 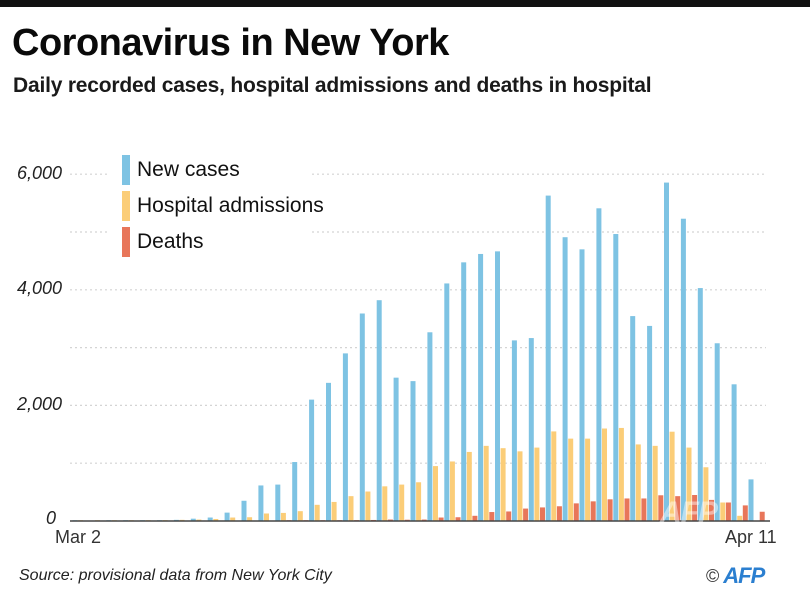 What do you see at coordinates (751, 537) in the screenshot?
I see `x-tick-label-end: Apr 11` at bounding box center [751, 537].